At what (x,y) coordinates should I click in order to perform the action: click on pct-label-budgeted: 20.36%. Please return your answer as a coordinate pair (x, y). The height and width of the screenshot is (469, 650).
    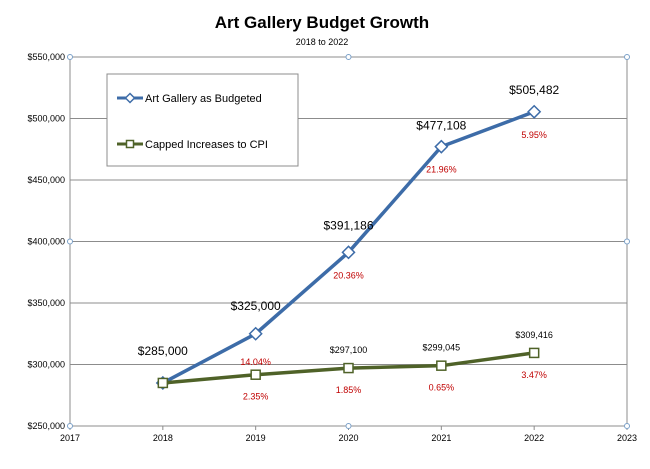
    Looking at the image, I should click on (348, 275).